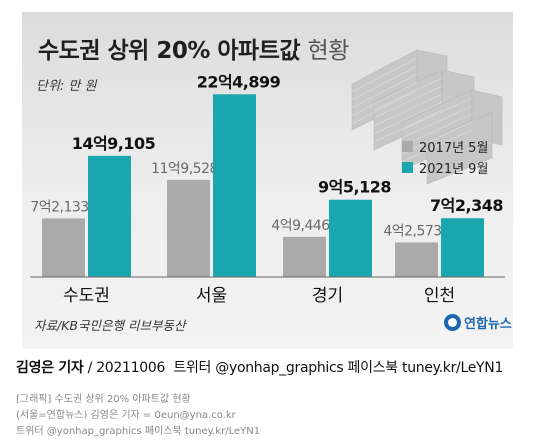  What do you see at coordinates (114, 143) in the screenshot?
I see `data-label-2021-1: 14억9,105` at bounding box center [114, 143].